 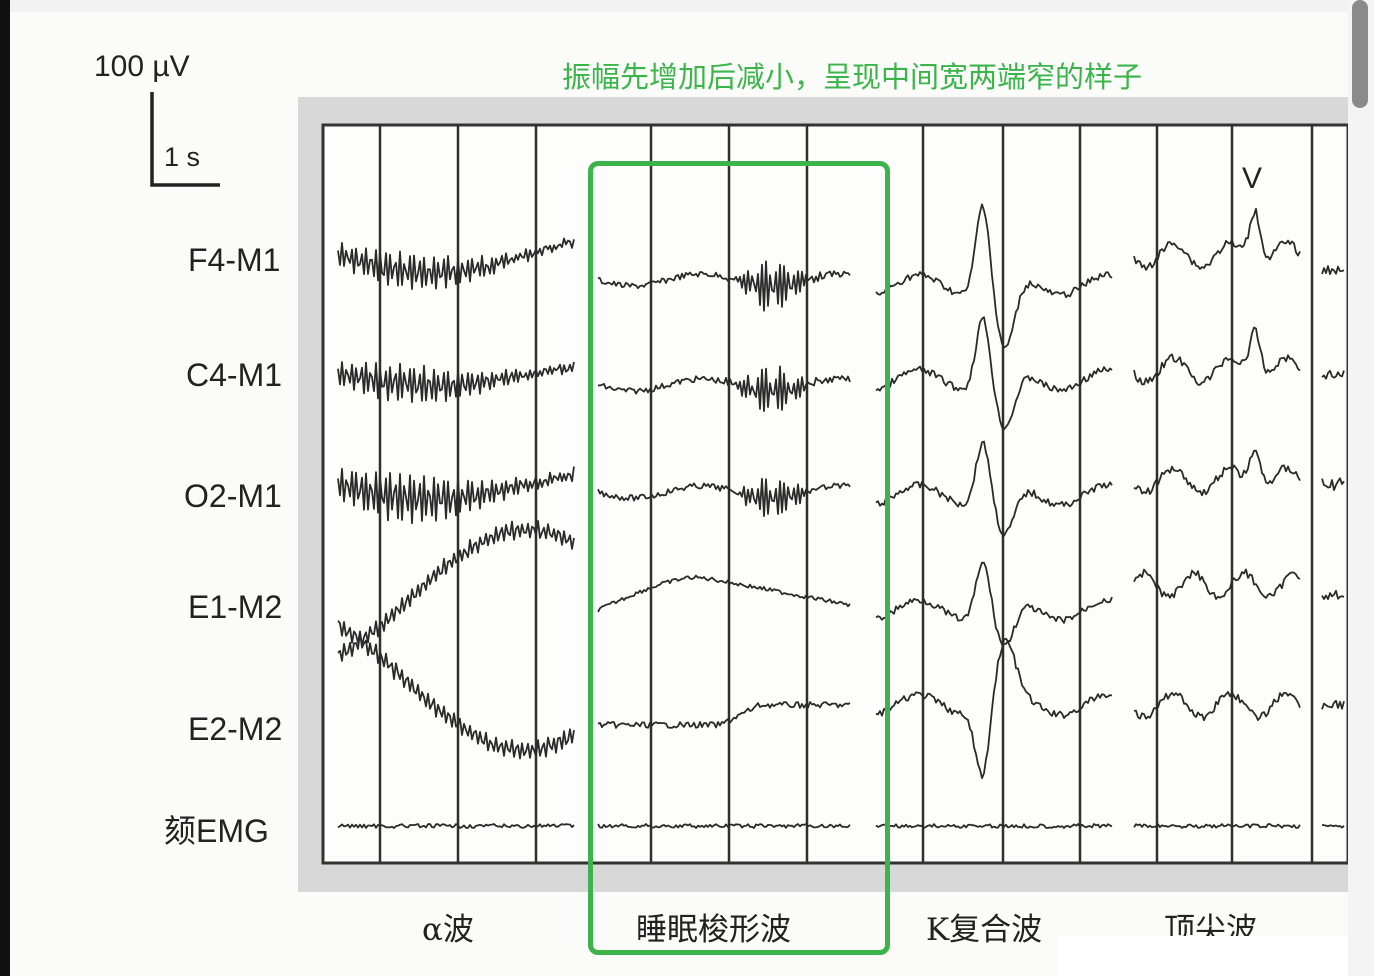 I want to click on trace-o2-vertex, so click(x=1217, y=473).